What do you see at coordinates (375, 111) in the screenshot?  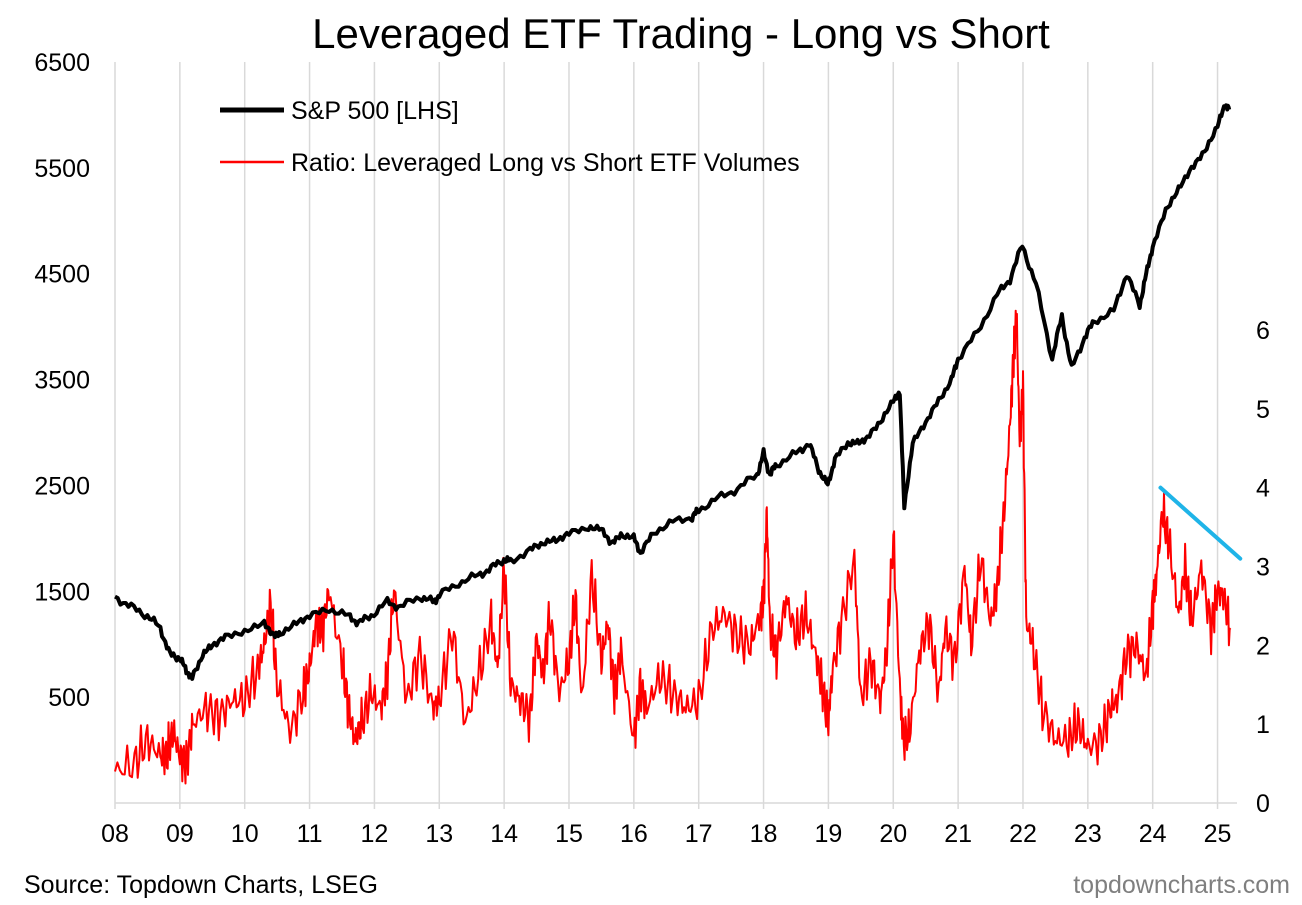 I see `legend-label-sp500: S&P 500 [LHS]` at bounding box center [375, 111].